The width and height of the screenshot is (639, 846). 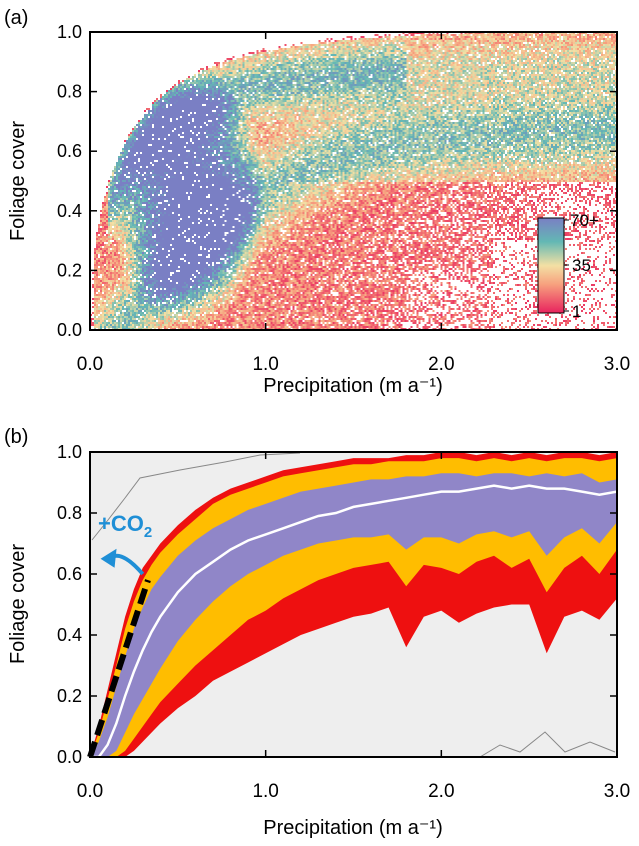 I want to click on panel-a-ytick-label: 0.0, so click(x=69, y=330).